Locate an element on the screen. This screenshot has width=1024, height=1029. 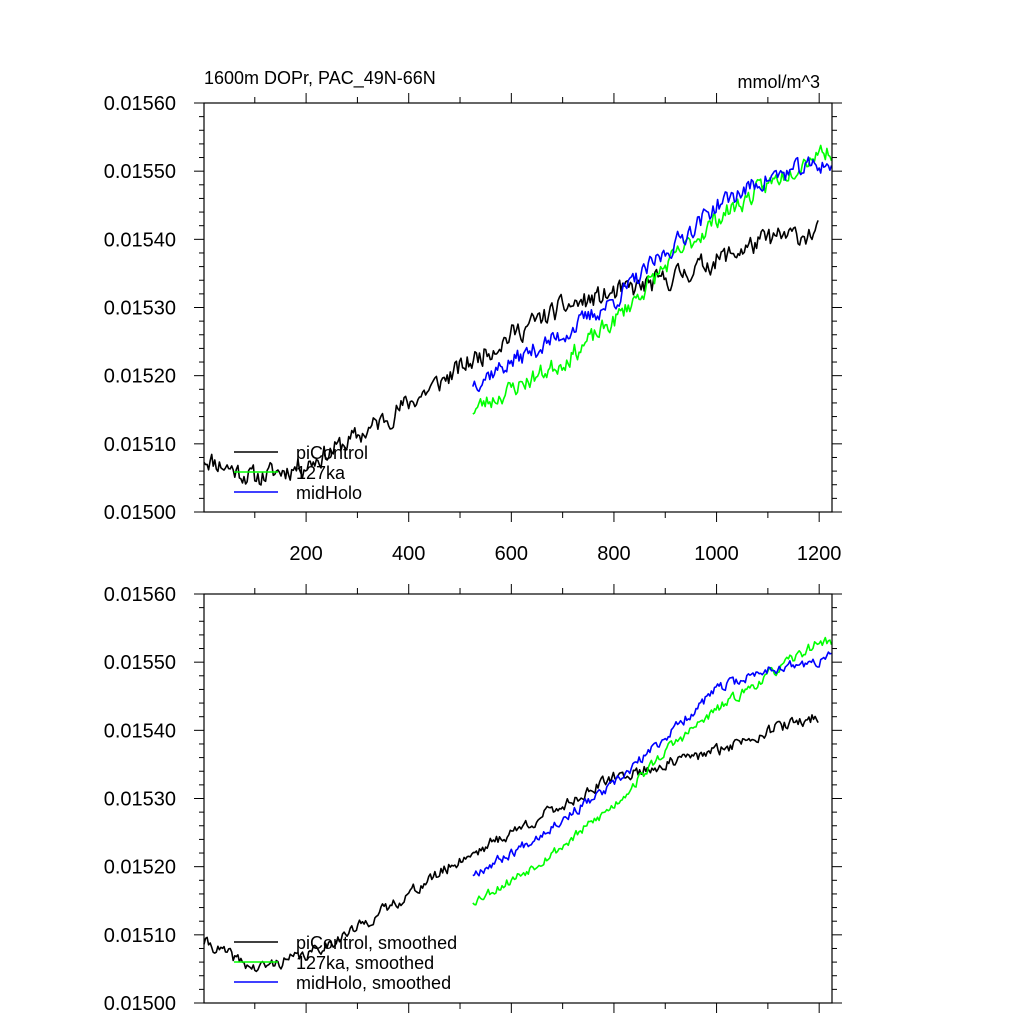
x-tick-label: 1200 is located at coordinates (819, 554).